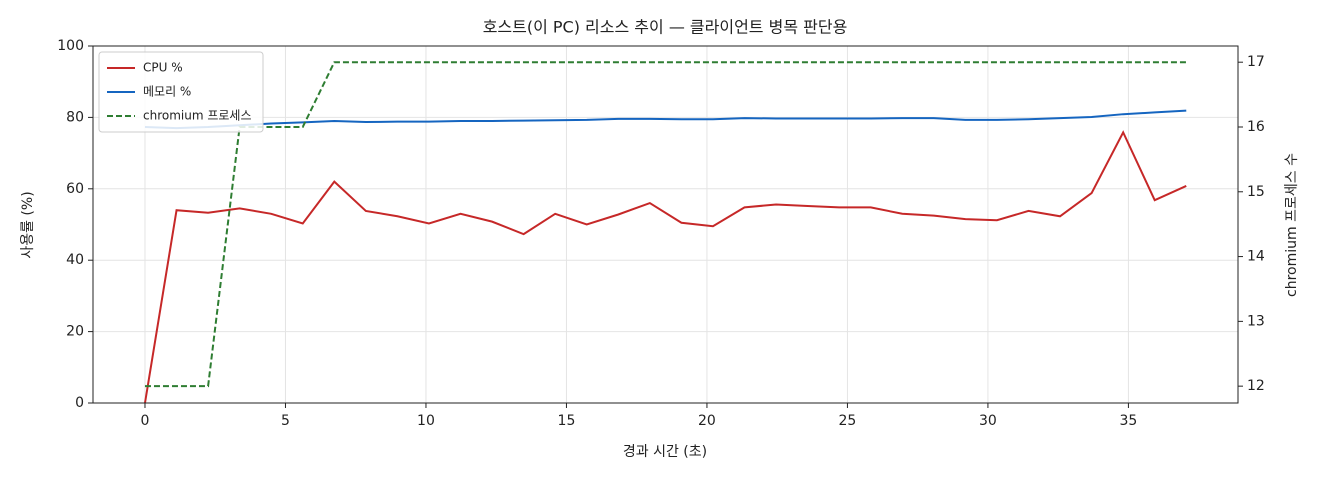 This screenshot has width=1320, height=480. What do you see at coordinates (1256, 127) in the screenshot?
I see `y2-tick-label: 16` at bounding box center [1256, 127].